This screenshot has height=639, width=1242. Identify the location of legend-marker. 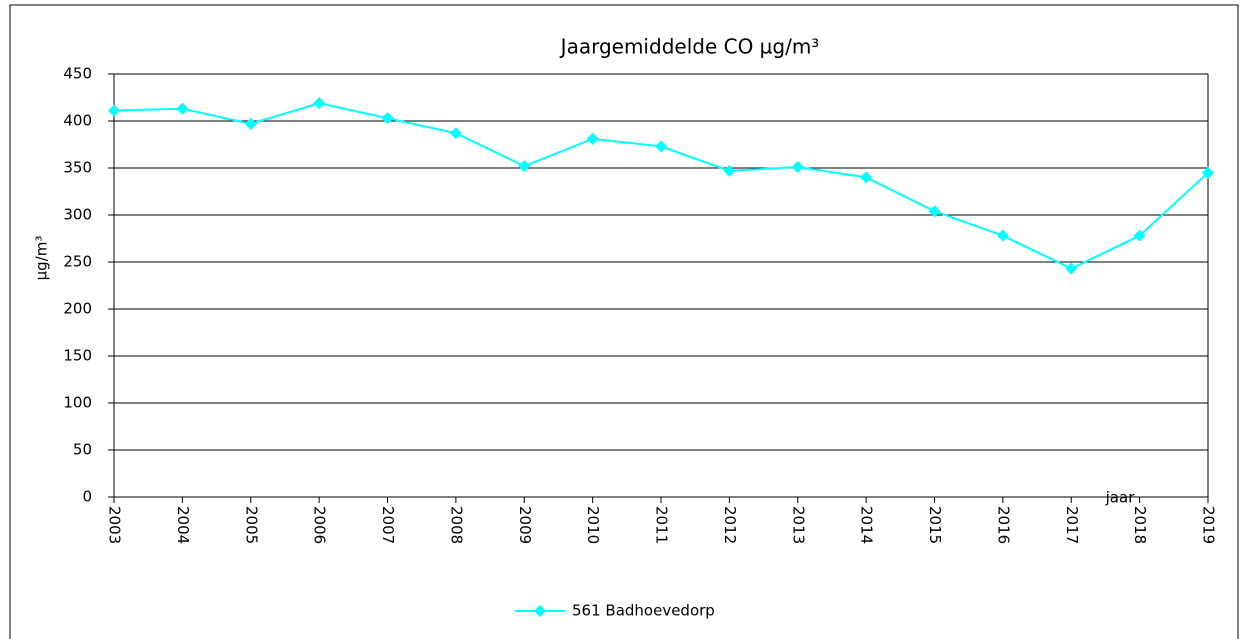
(540, 611).